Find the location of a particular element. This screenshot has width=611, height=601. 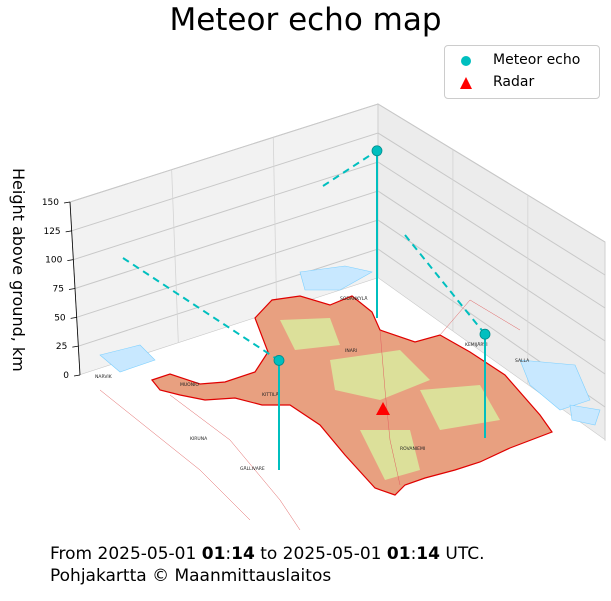

place-label: ROVANIEMI is located at coordinates (412, 449).